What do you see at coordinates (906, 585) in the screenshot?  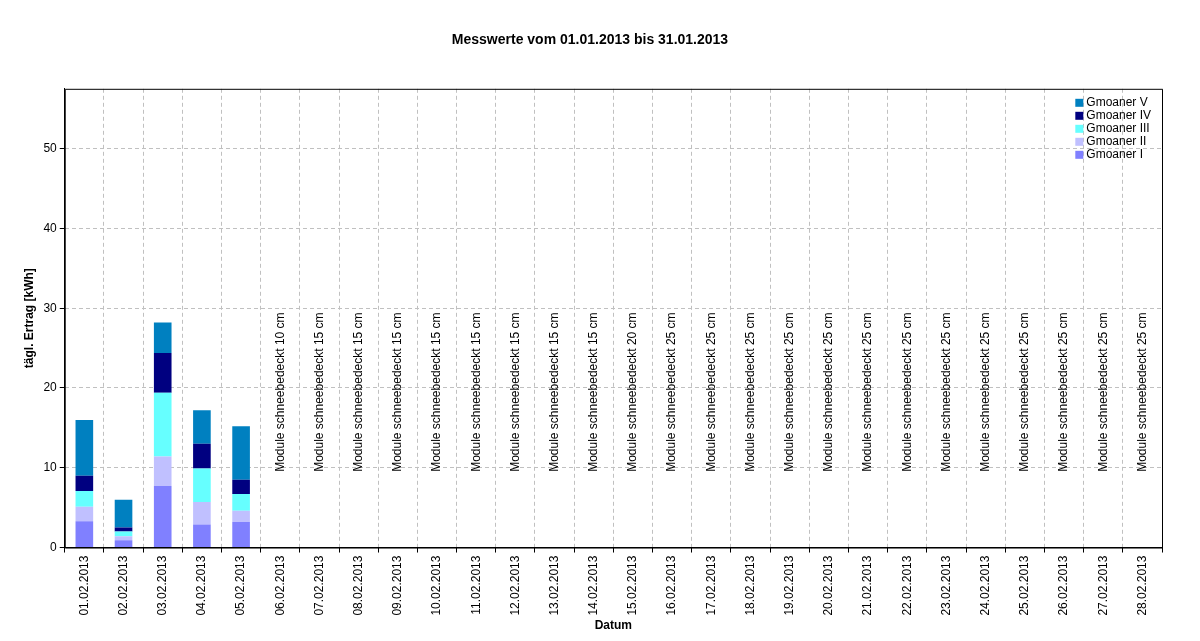 I see `x-tick-label: 22.02.2013` at bounding box center [906, 585].